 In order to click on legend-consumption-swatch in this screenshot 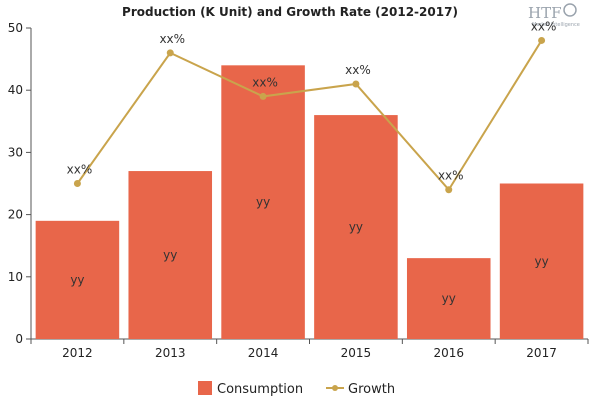, I will do `click(205, 388)`.